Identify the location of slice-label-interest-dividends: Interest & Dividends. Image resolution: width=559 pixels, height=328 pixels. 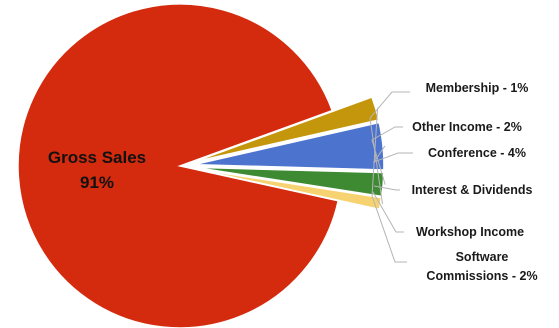
(472, 190).